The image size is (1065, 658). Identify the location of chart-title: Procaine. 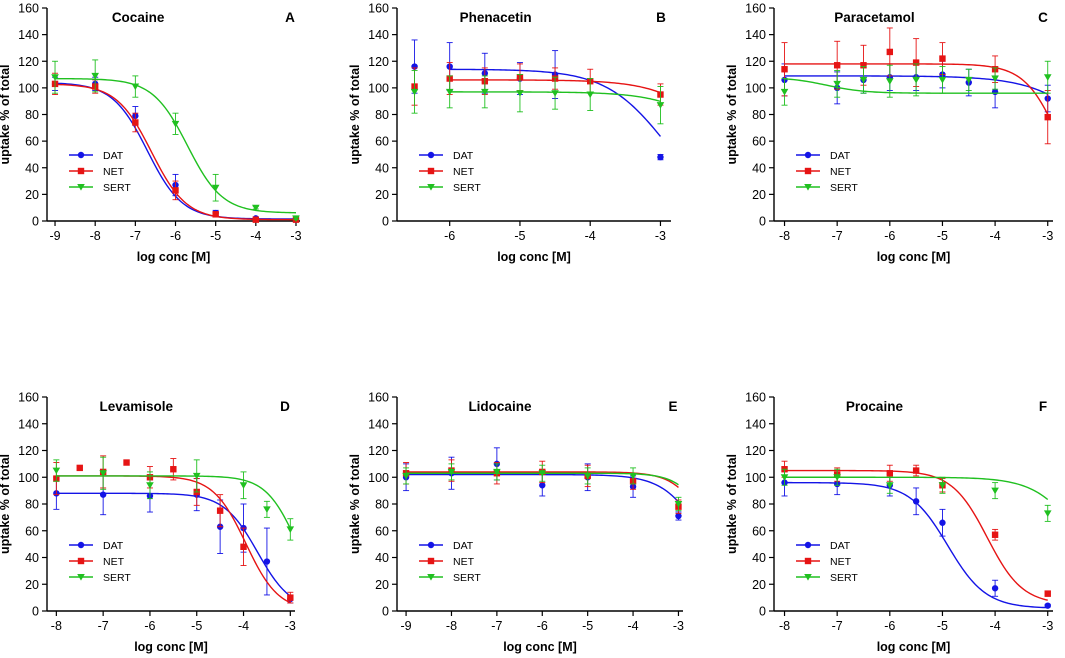
(875, 406).